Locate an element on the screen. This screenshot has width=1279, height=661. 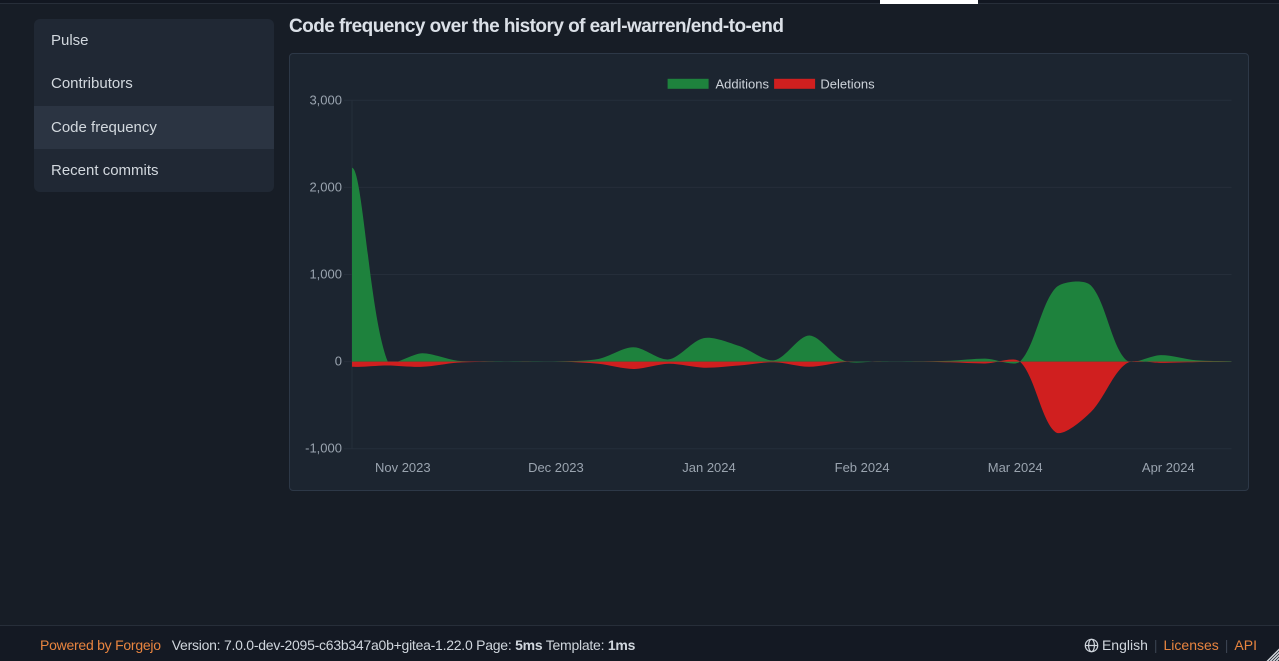
svg-text: 3,000 is located at coordinates (325, 99).